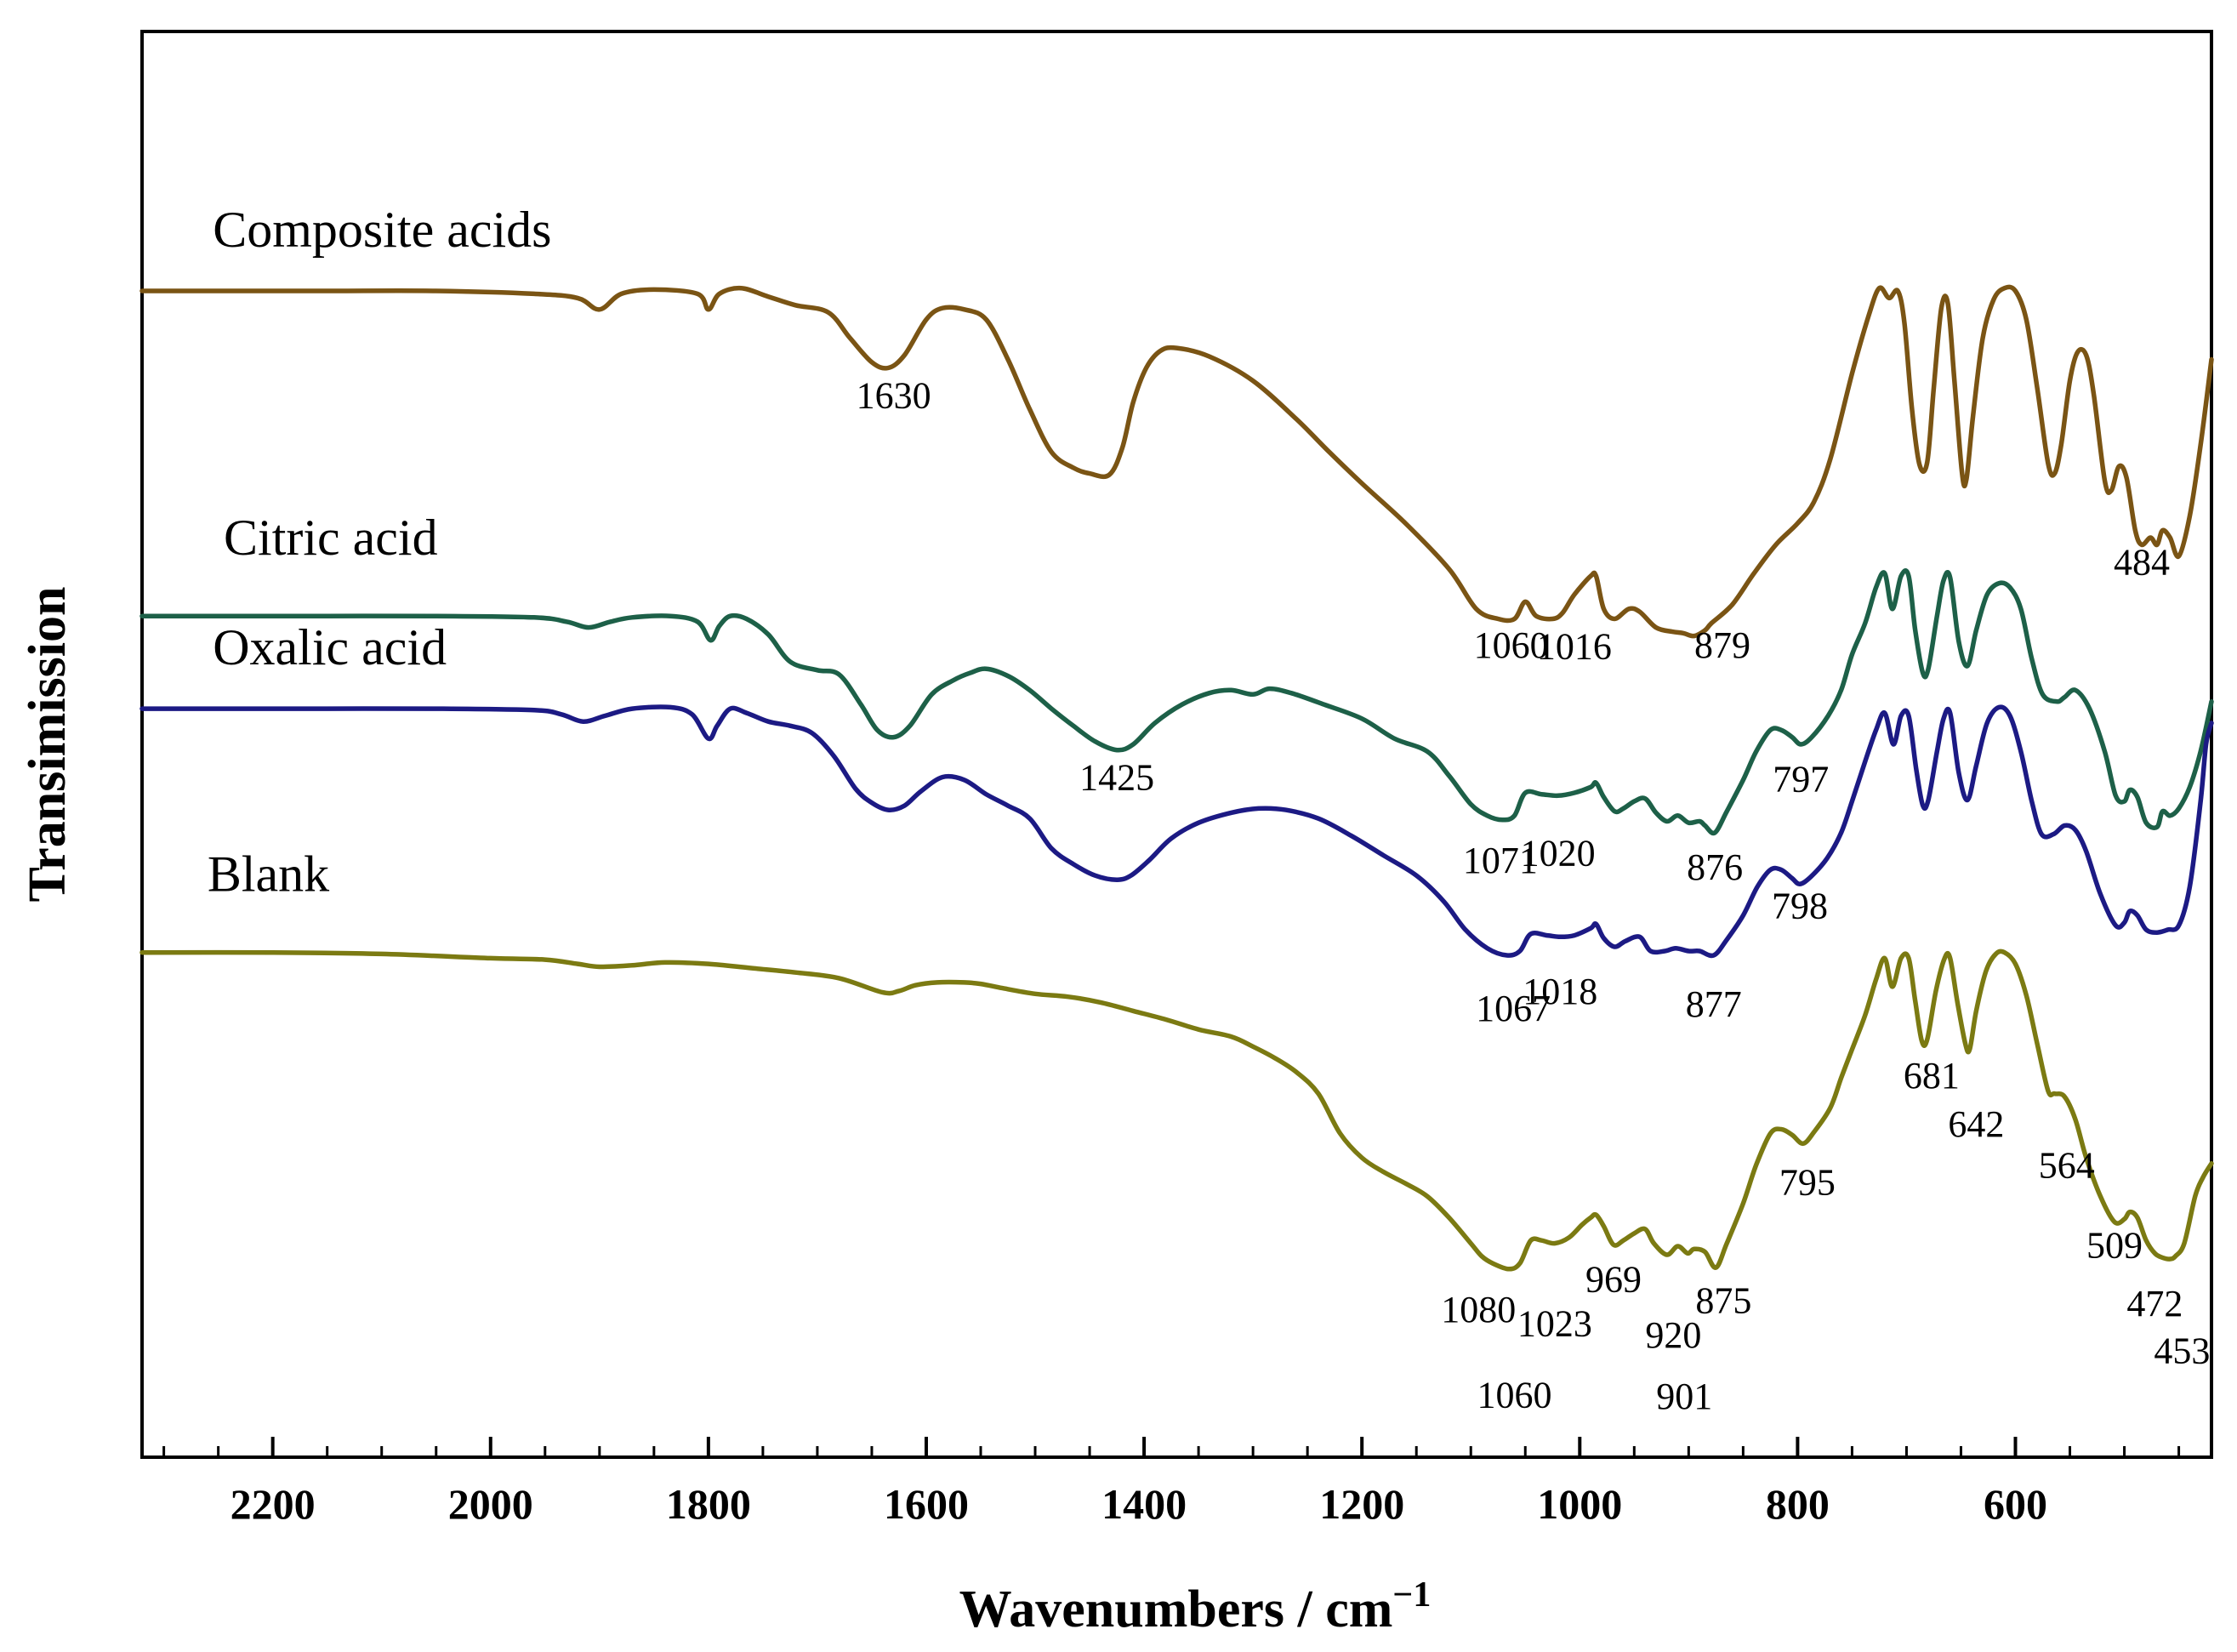  Describe the element at coordinates (1559, 853) in the screenshot. I see `peak-label-1020: 1020` at that location.